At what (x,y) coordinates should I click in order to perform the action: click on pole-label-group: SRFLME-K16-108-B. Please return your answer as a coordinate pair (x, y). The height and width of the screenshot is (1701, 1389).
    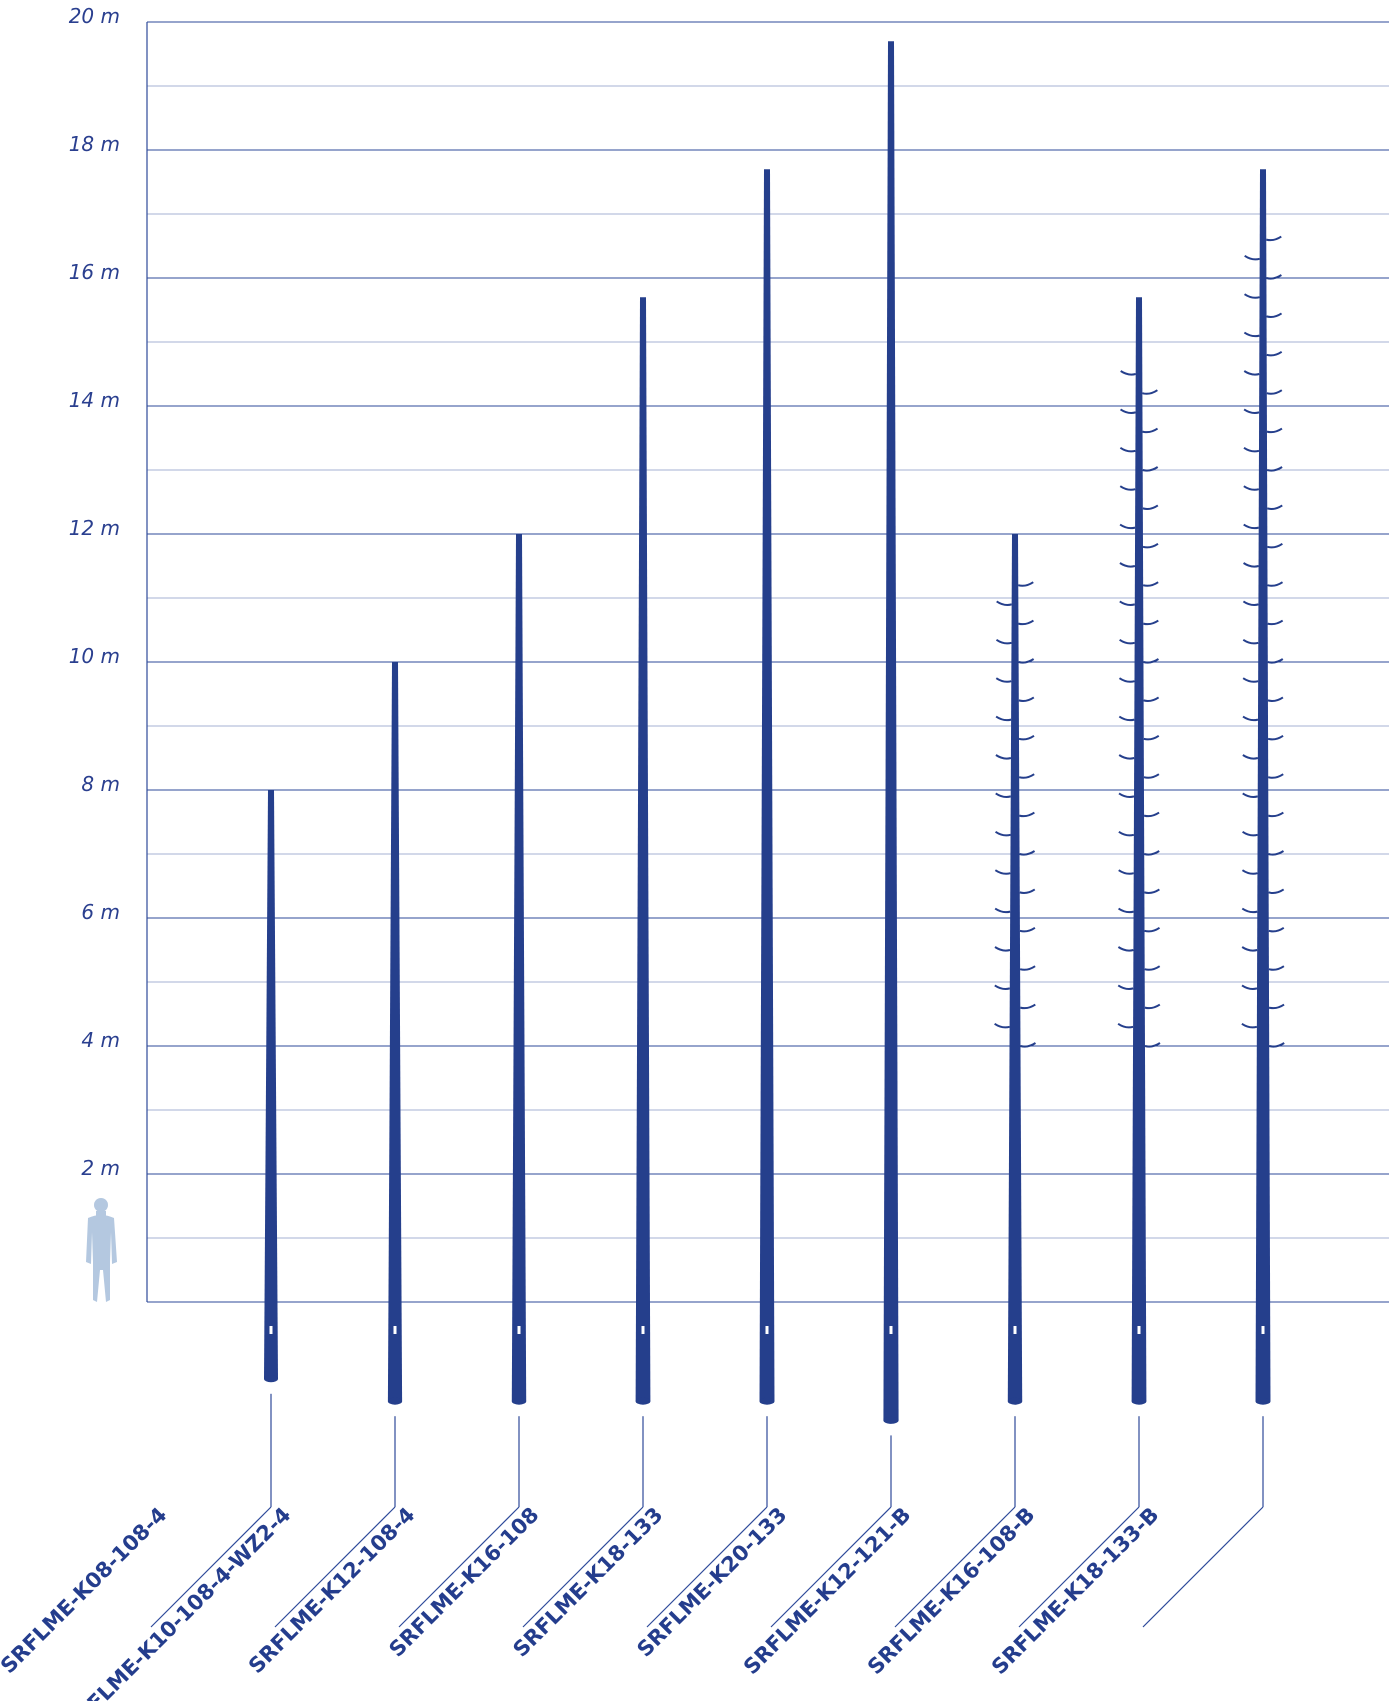
    Looking at the image, I should click on (1001, 1547).